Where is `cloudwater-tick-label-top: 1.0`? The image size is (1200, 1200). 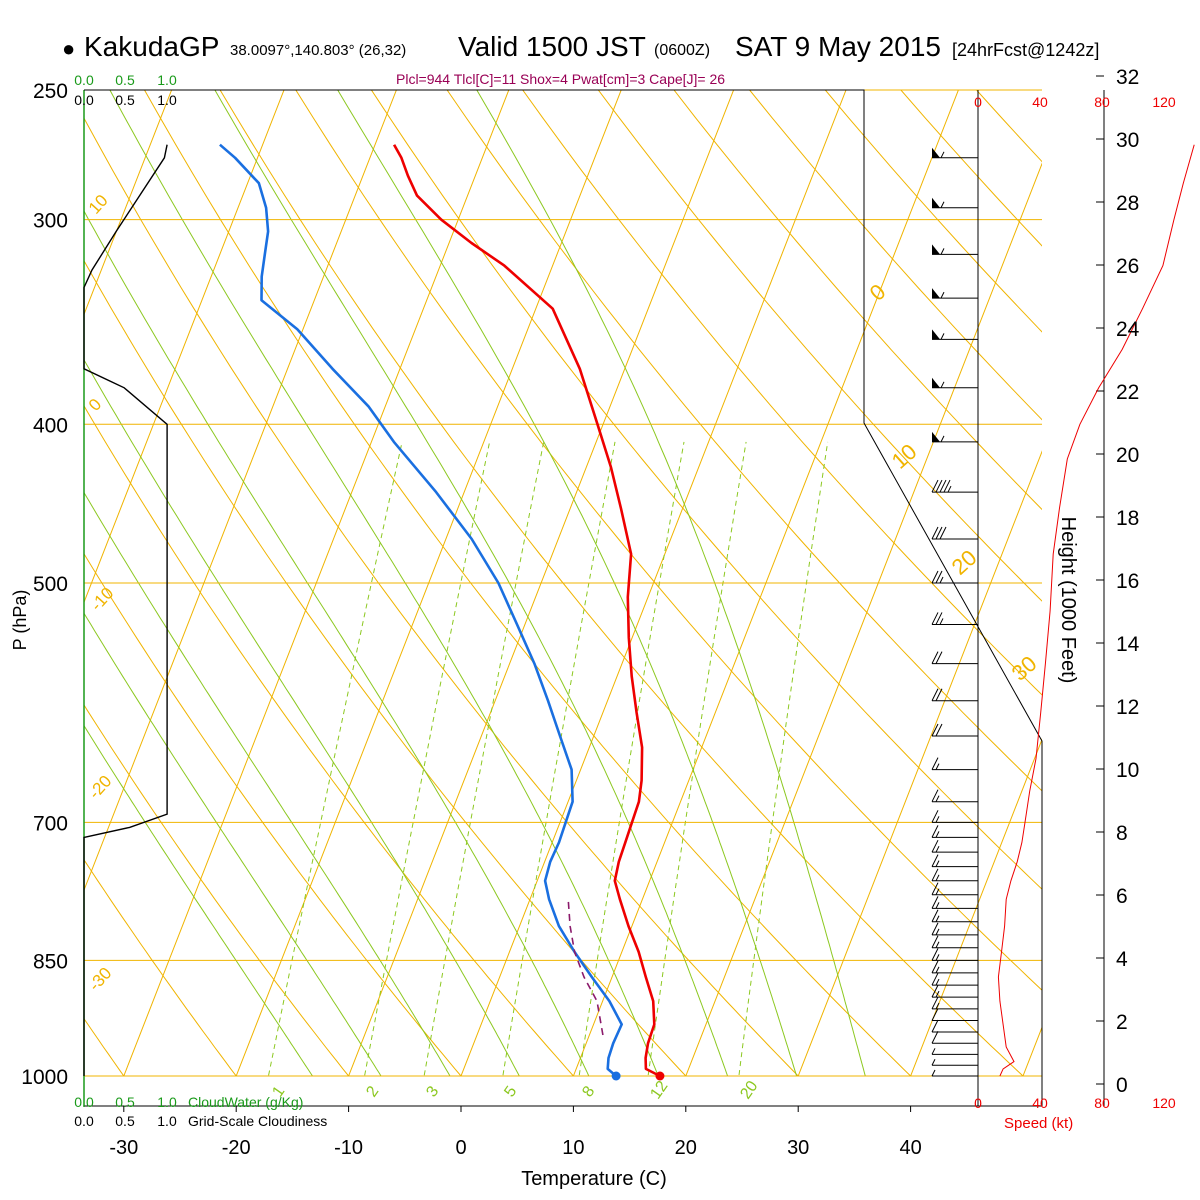 cloudwater-tick-label-top: 1.0 is located at coordinates (167, 80).